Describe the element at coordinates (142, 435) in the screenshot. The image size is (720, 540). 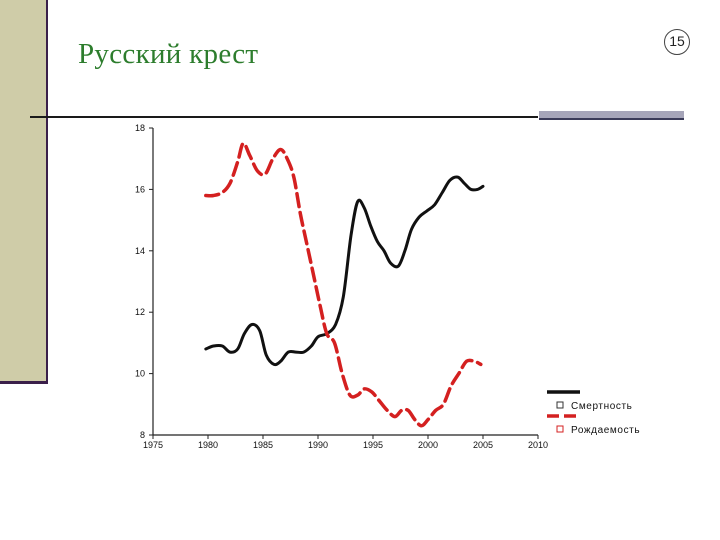
I see `y-tick-label: 8` at that location.